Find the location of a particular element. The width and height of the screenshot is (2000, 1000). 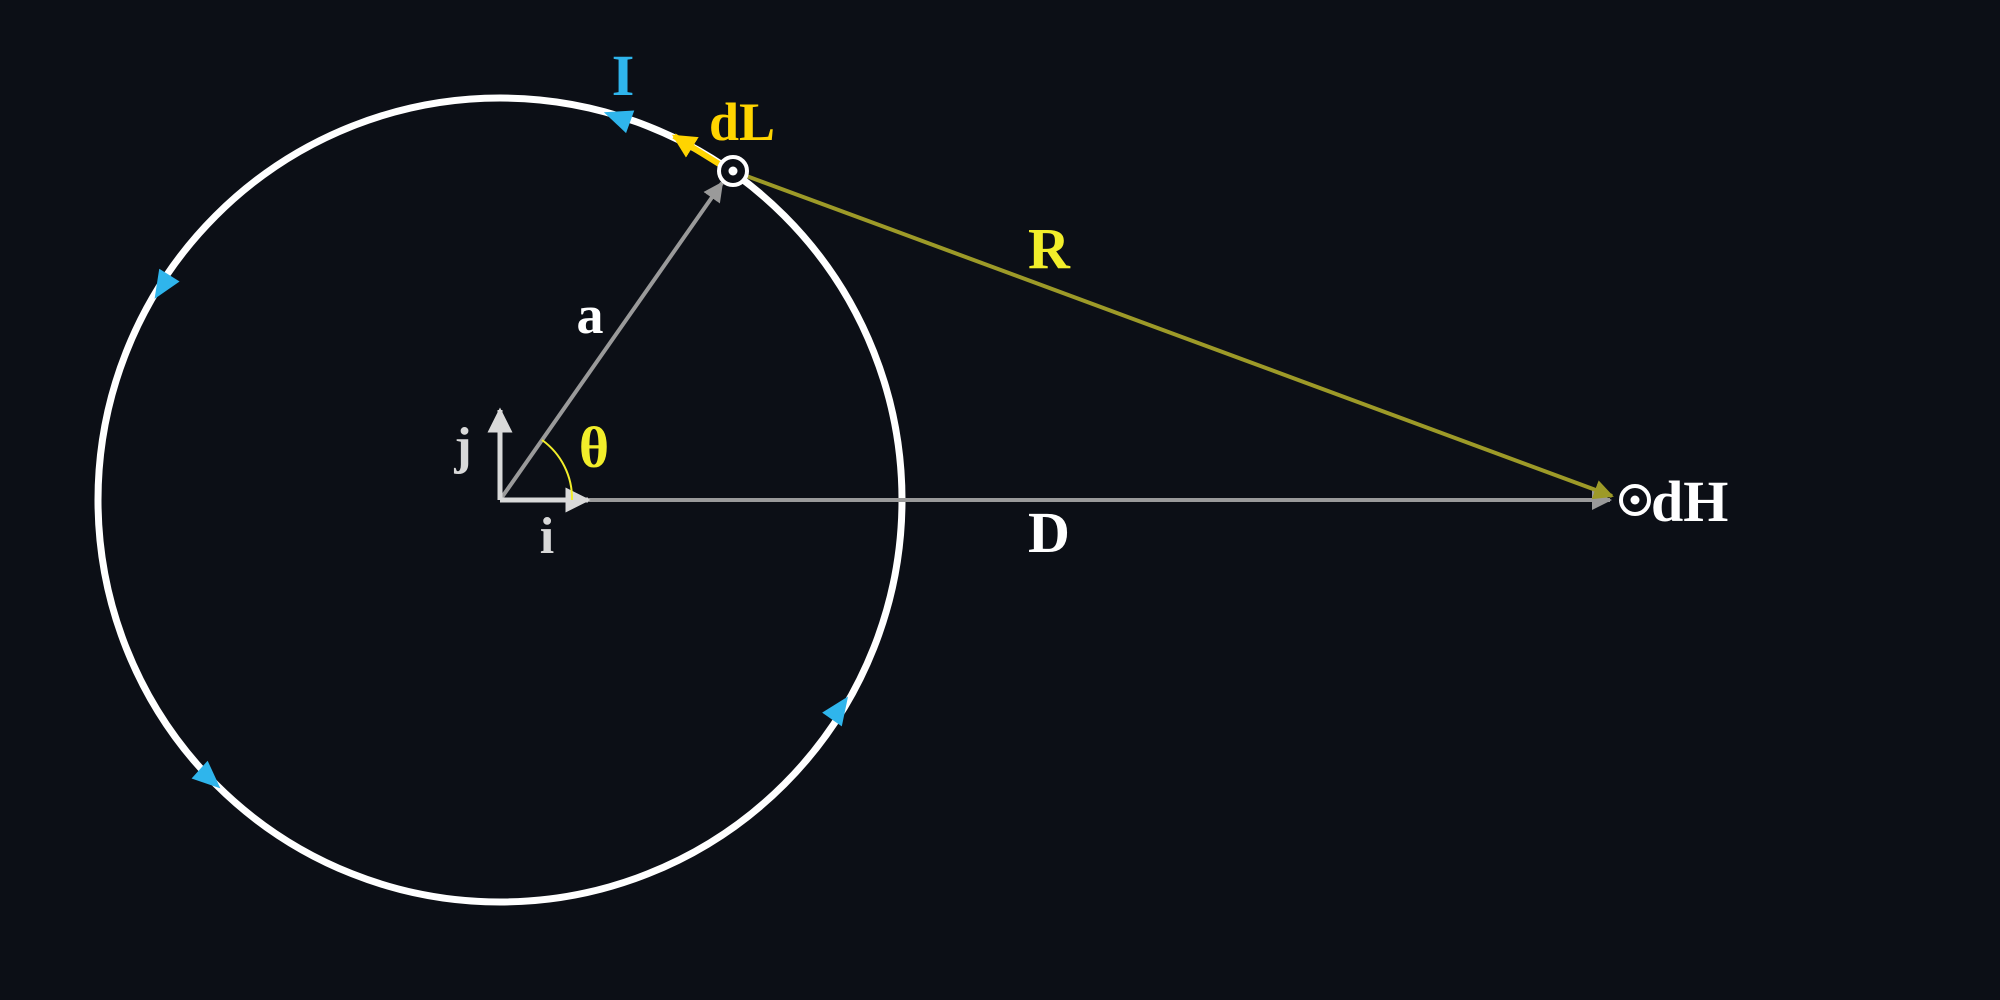

element-label: dL is located at coordinates (742, 122).